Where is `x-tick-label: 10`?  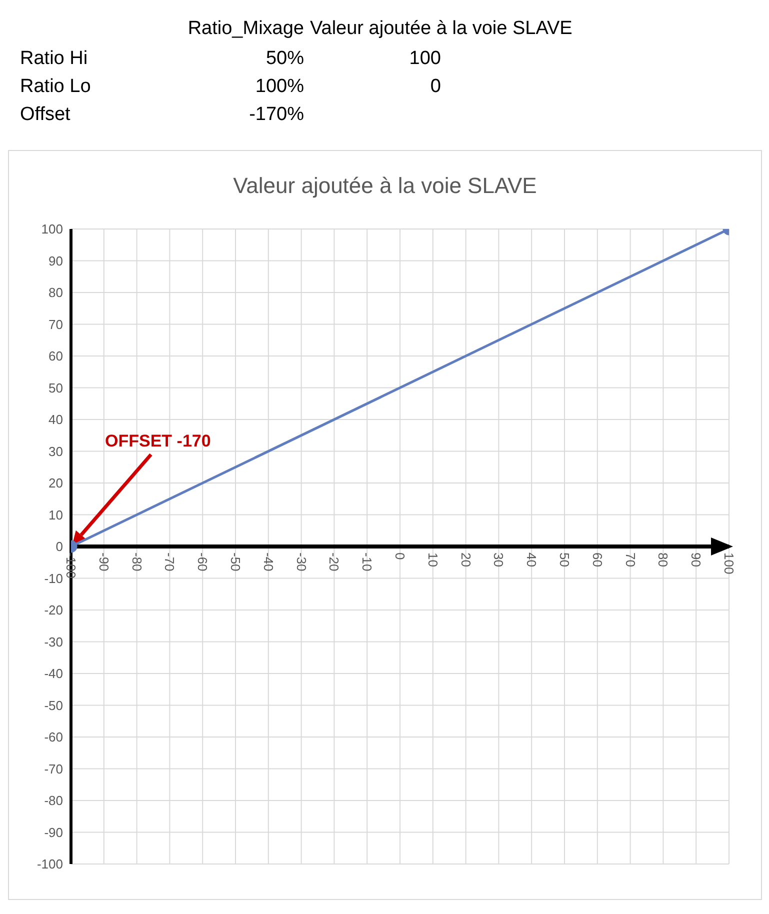 x-tick-label: 10 is located at coordinates (432, 559).